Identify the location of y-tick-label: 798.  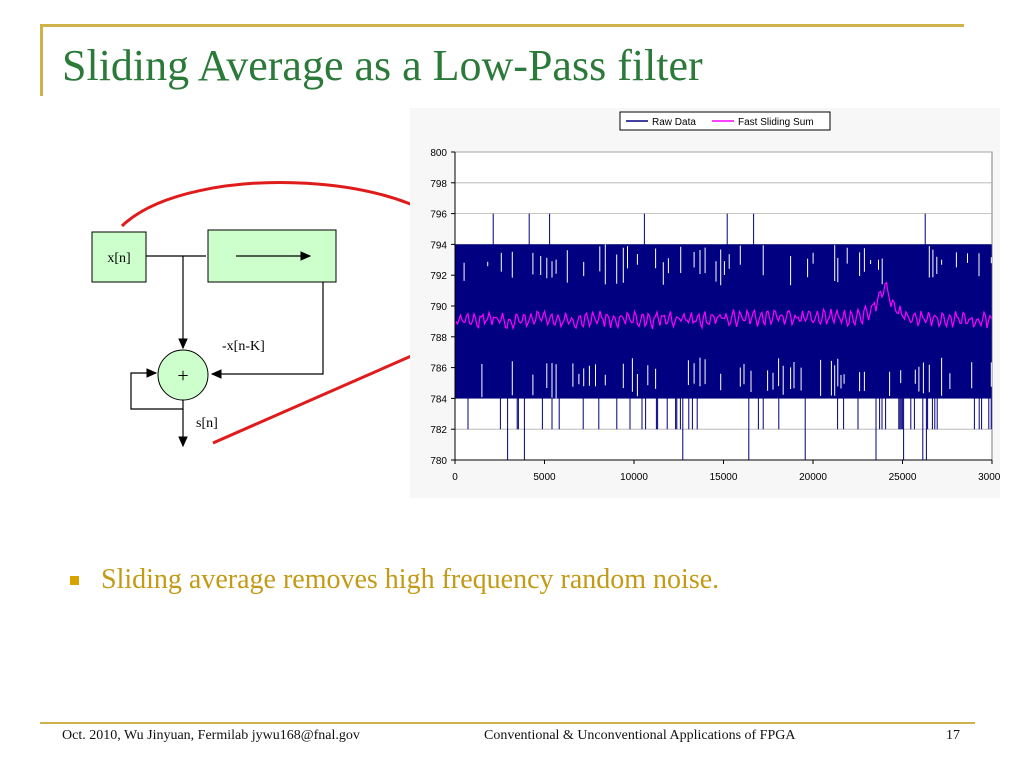
(438, 184).